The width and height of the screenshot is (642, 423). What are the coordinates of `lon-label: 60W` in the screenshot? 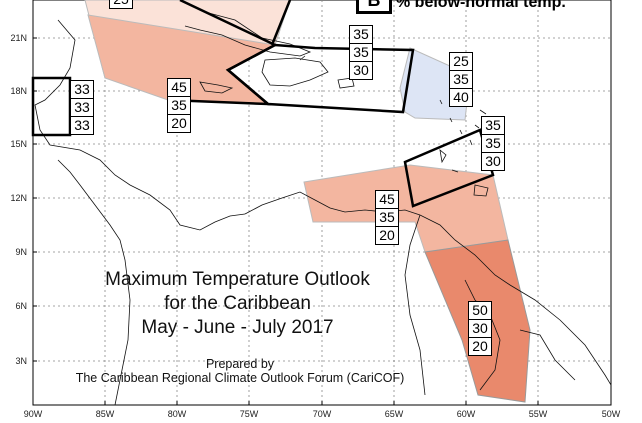 It's located at (466, 414).